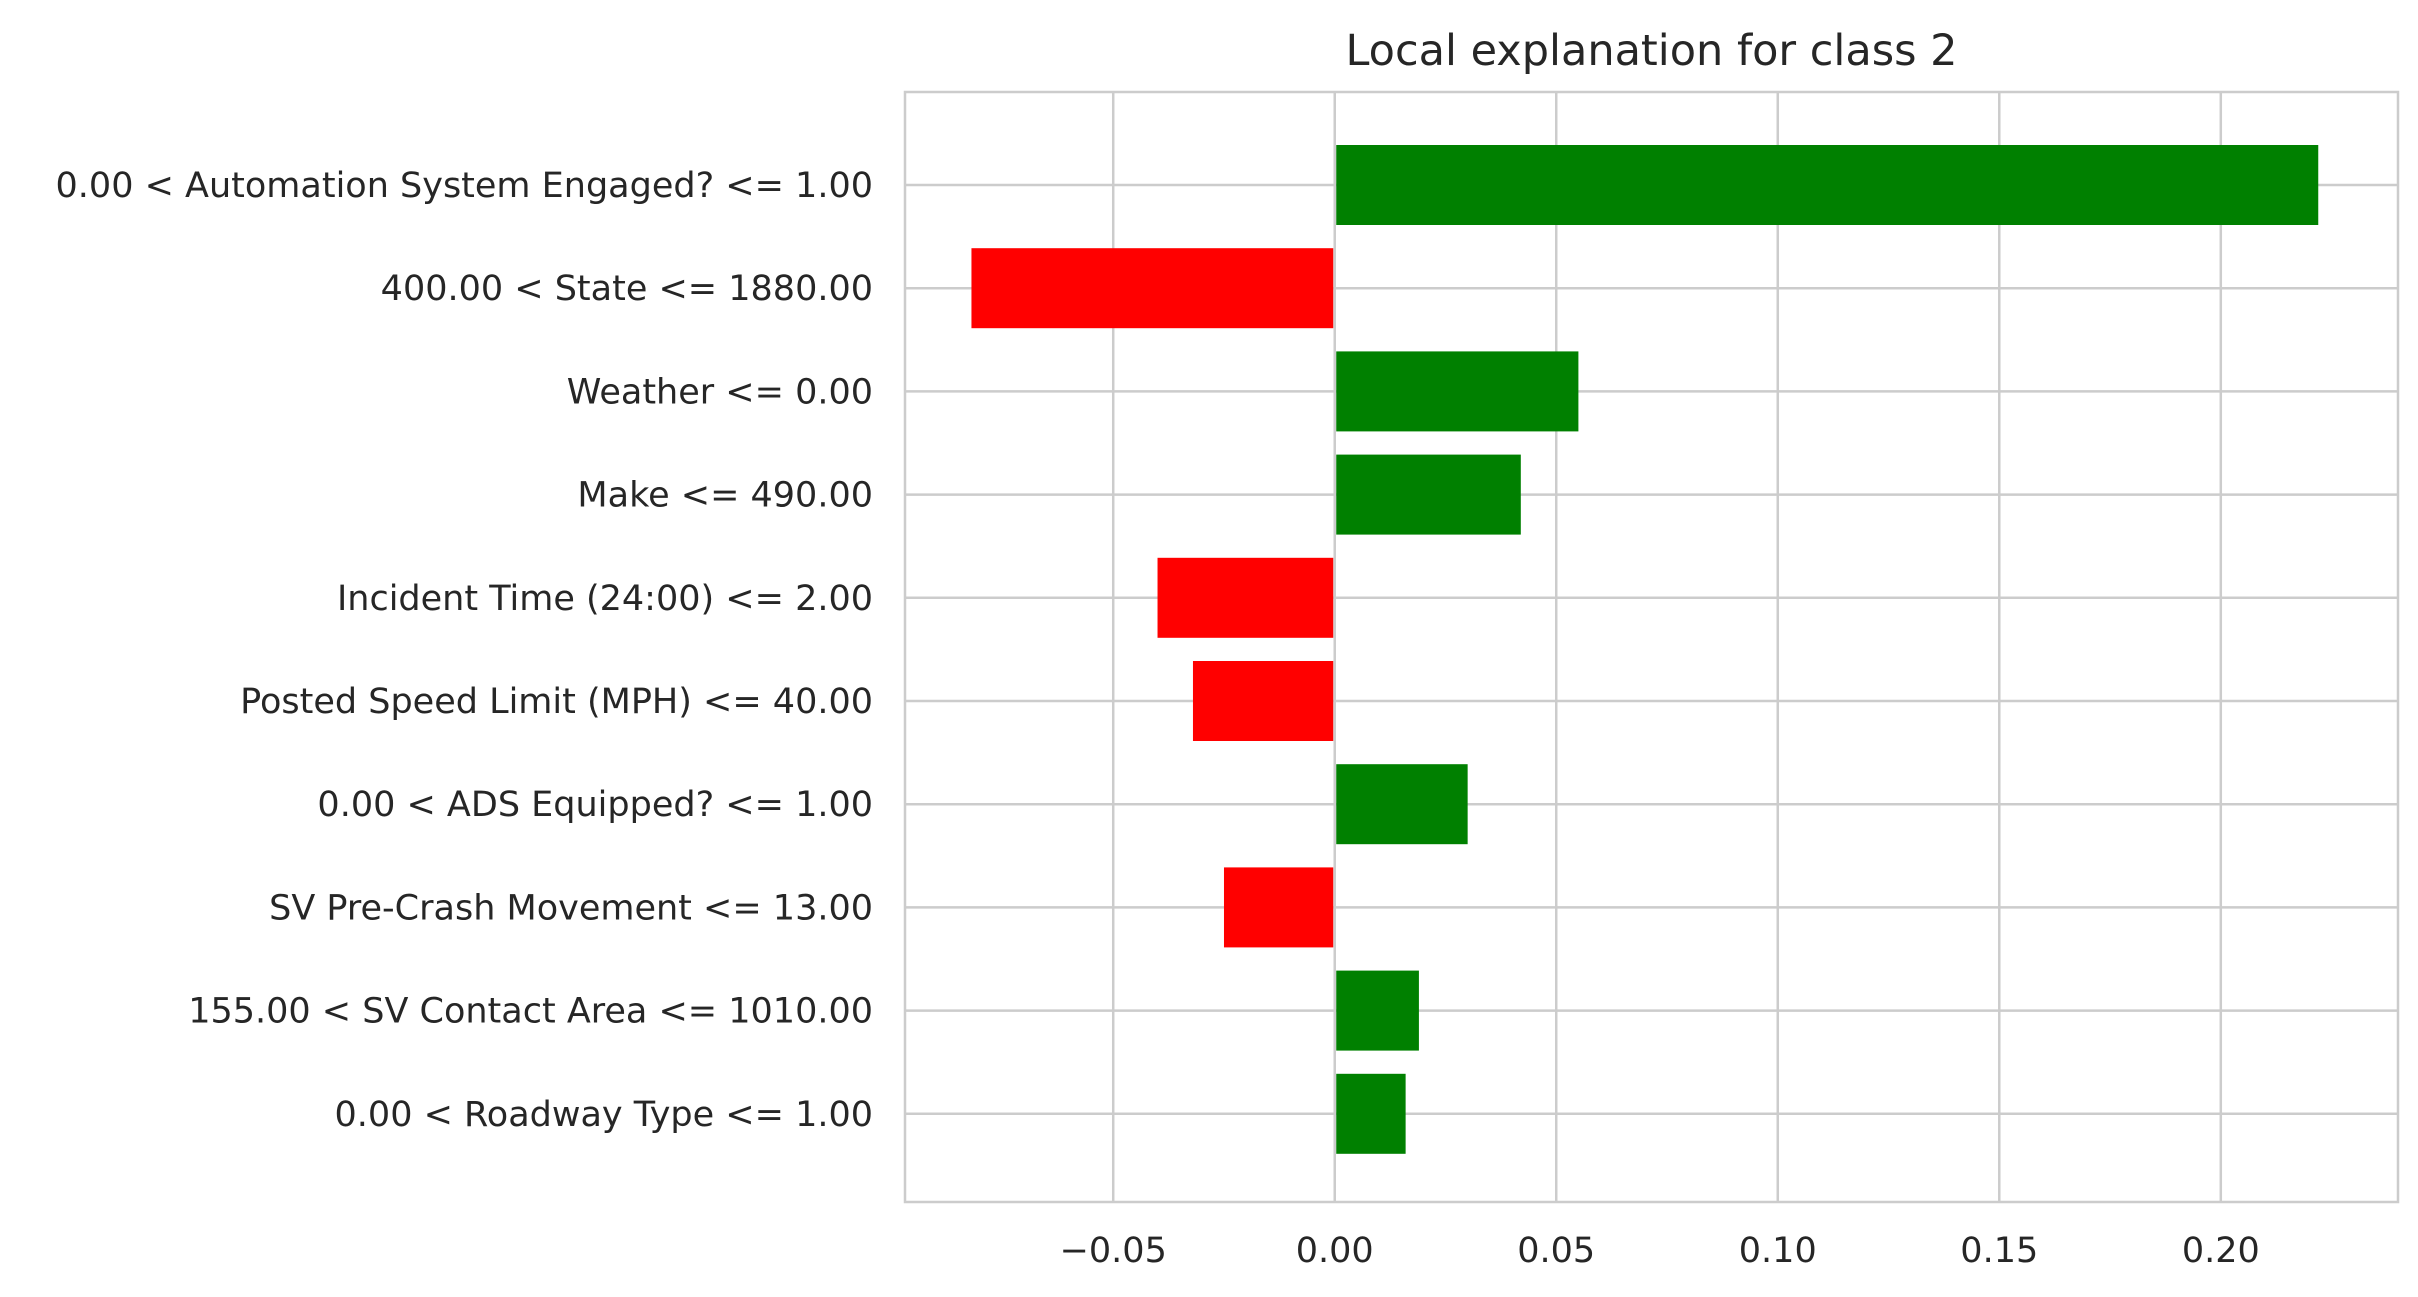  Describe the element at coordinates (725, 496) in the screenshot. I see `y-tick-label: Make <= 490.00` at that location.